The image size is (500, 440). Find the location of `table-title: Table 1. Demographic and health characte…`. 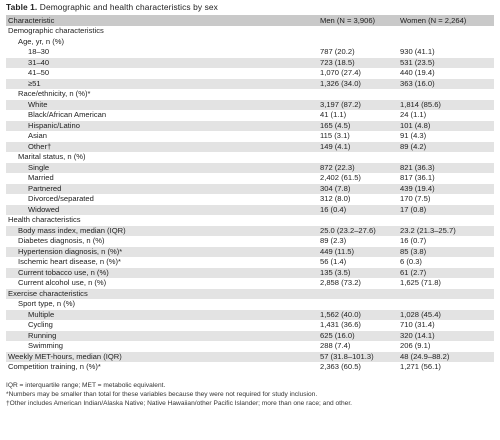

table-title: Table 1. Demographic and health characte… is located at coordinates (250, 7).